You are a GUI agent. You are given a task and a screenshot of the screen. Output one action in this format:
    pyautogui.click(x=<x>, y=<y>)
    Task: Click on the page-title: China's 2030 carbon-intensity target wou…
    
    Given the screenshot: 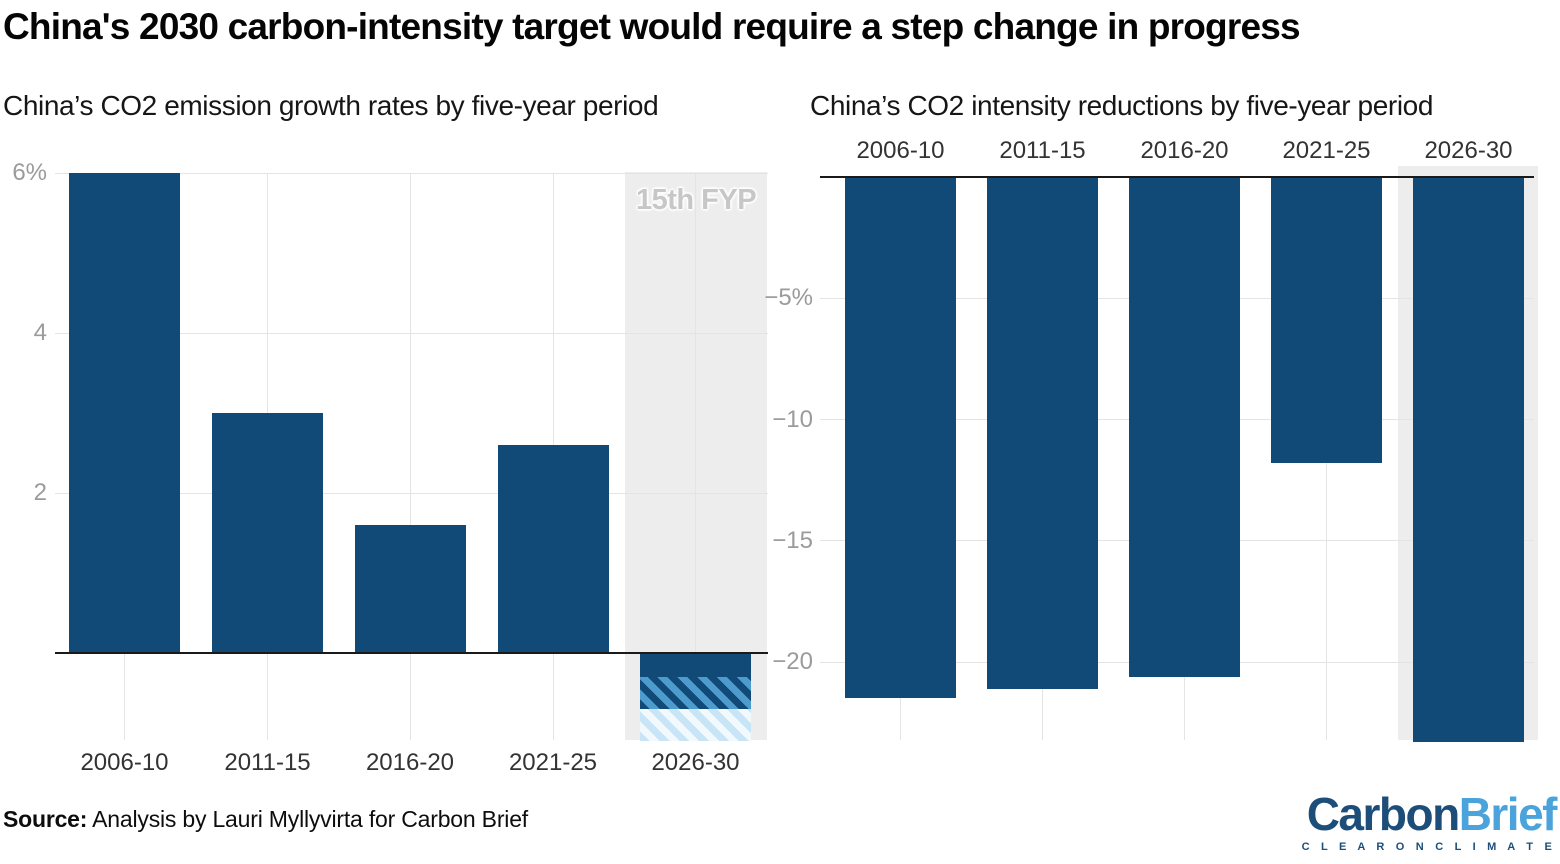 What is the action you would take?
    pyautogui.click(x=652, y=26)
    